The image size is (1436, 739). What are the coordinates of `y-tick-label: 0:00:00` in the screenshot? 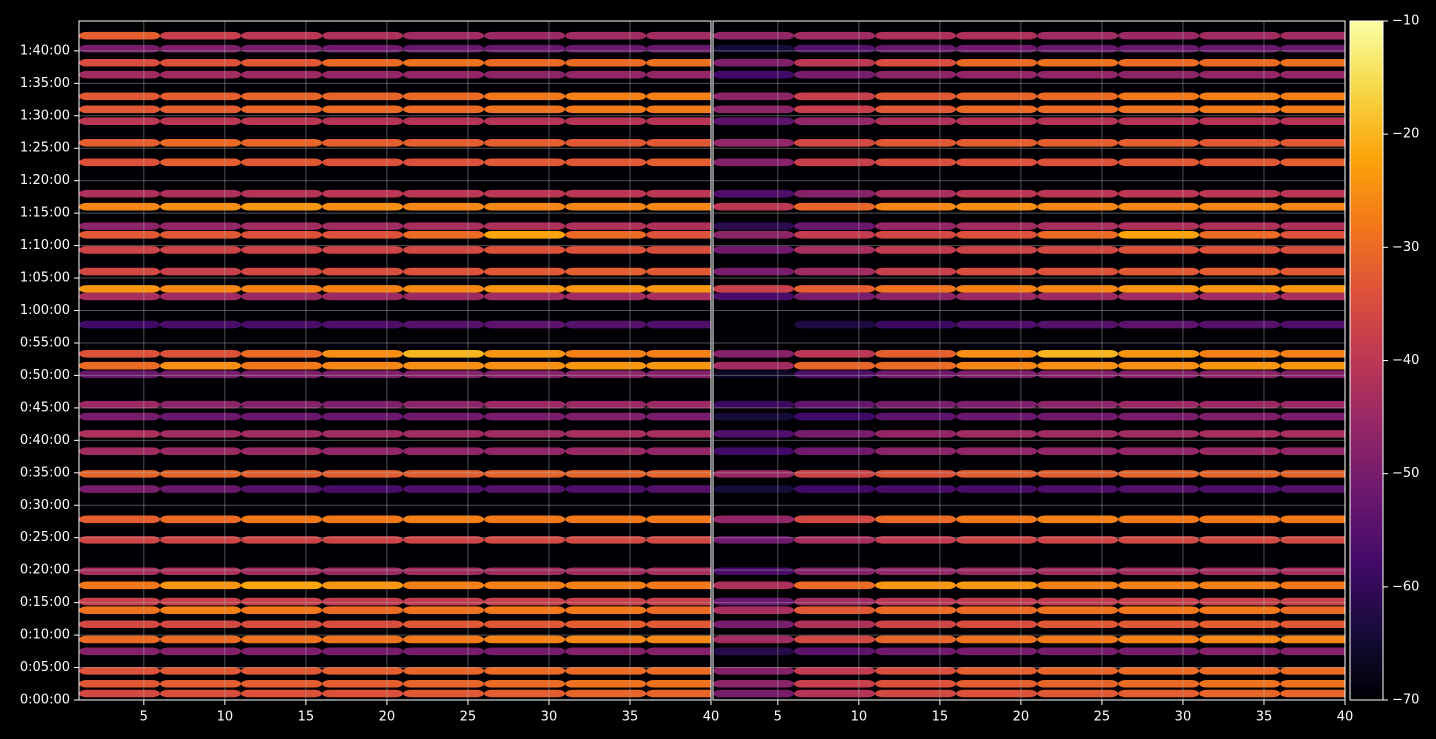 It's located at (45, 700).